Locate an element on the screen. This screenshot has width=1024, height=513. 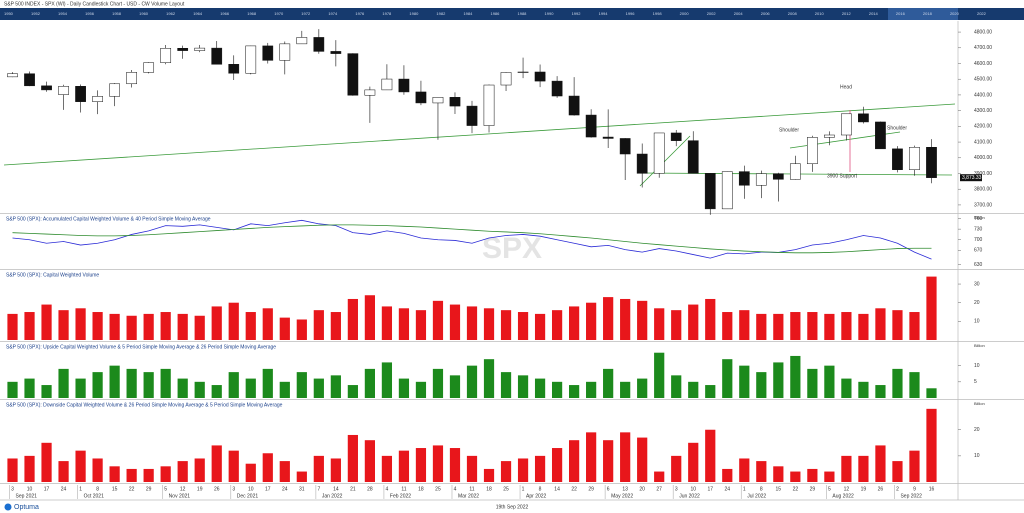
timeline-year: 1956 is located at coordinates (90, 13).